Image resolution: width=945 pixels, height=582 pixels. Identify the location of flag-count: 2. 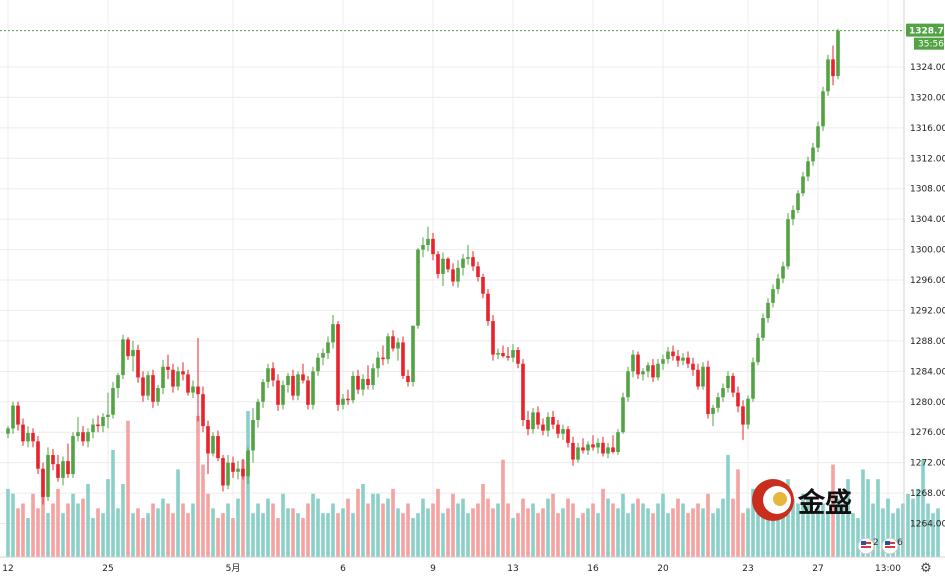
(876, 543).